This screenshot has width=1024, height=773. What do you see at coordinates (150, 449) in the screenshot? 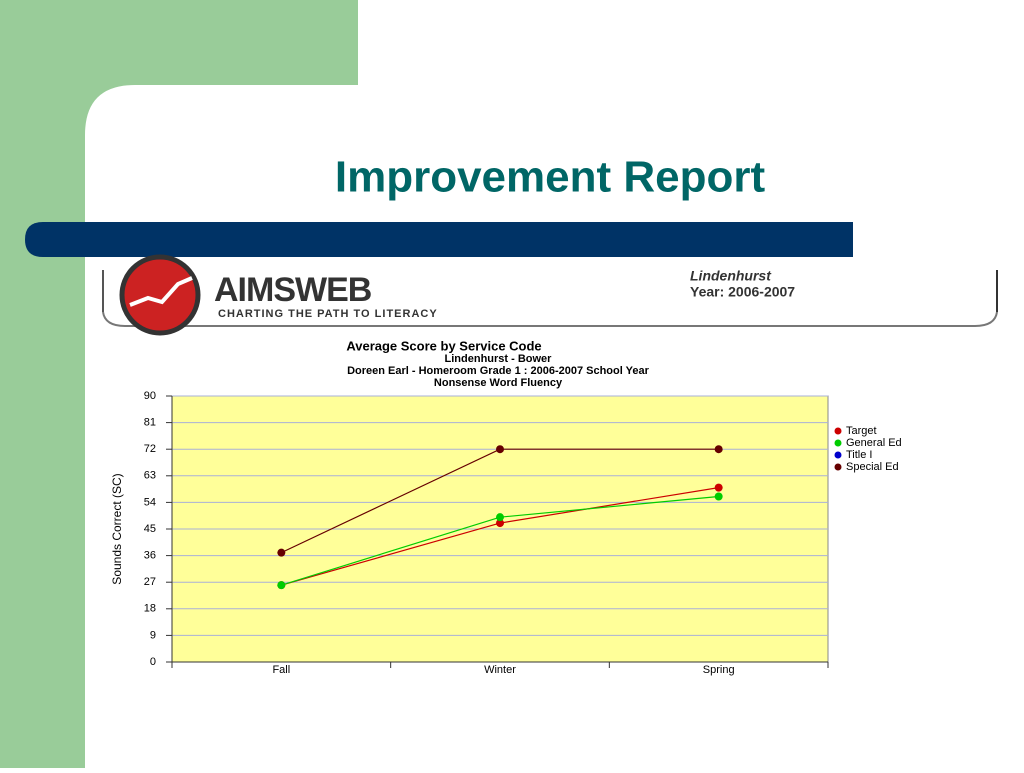
I see `y-tick-label: 72` at bounding box center [150, 449].